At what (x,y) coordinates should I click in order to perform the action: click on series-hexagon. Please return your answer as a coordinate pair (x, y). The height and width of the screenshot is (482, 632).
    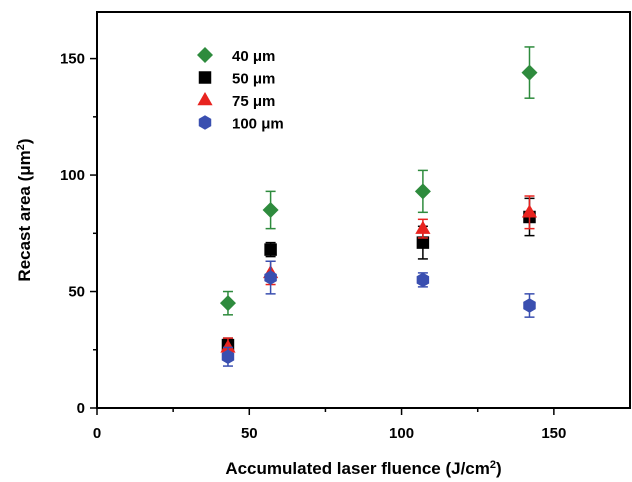
    Looking at the image, I should click on (378, 313).